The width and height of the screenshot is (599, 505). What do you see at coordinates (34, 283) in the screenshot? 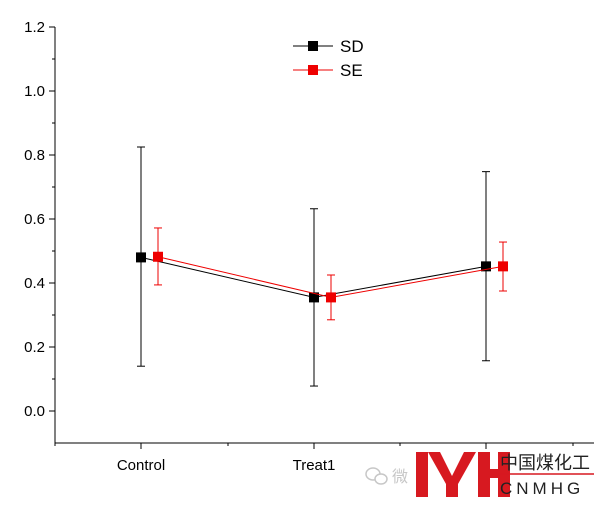
I see `y-tick-label: 0.4` at bounding box center [34, 283].